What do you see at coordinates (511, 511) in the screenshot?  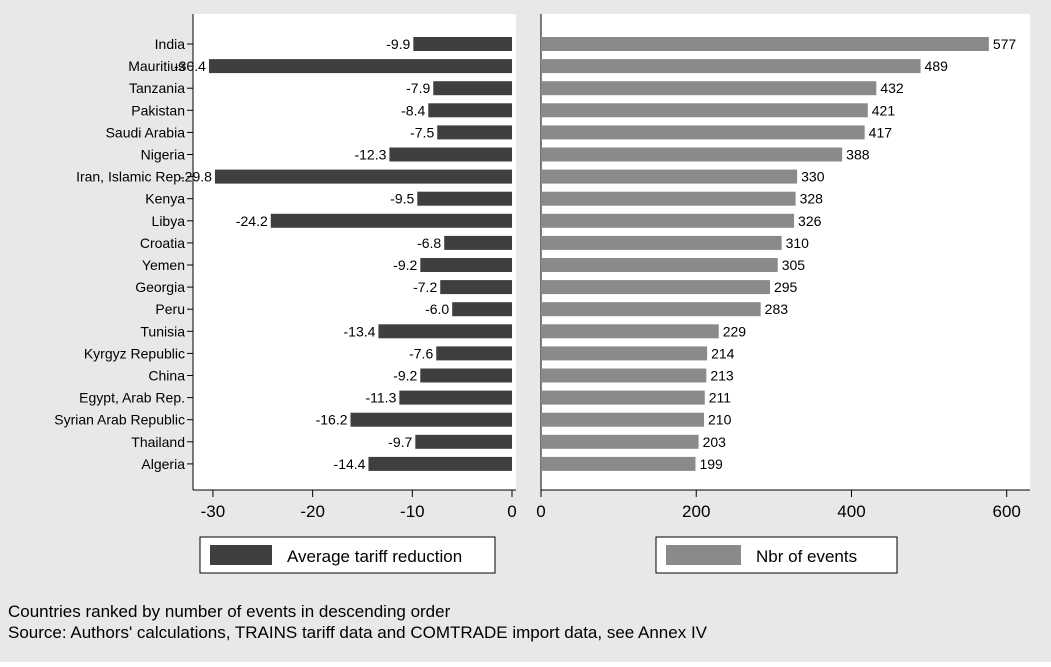 I see `tariff-x-tick-label: 0` at bounding box center [511, 511].